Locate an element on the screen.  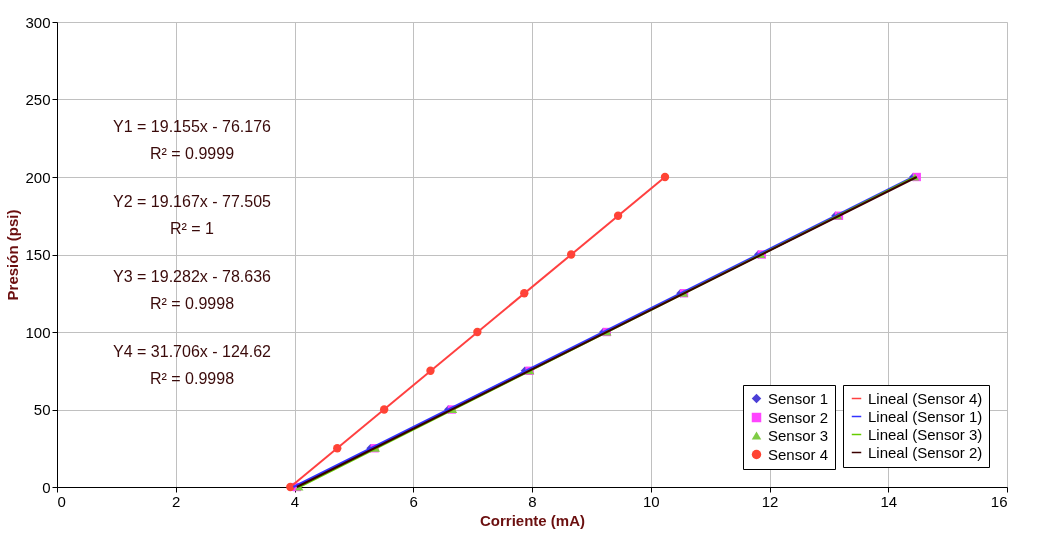
legend-label: Lineal (Sensor 1) is located at coordinates (925, 416).